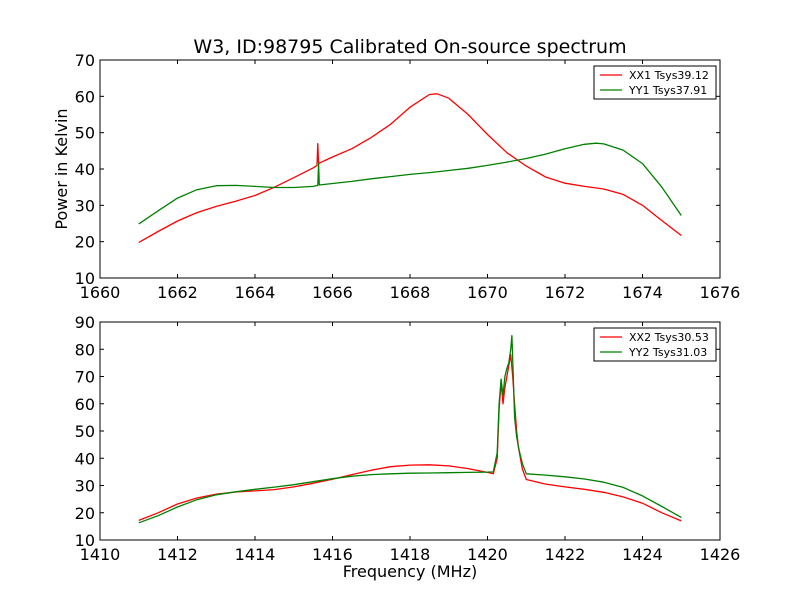 Image resolution: width=800 pixels, height=600 pixels. Describe the element at coordinates (410, 554) in the screenshot. I see `x-tick-label: 1418` at that location.